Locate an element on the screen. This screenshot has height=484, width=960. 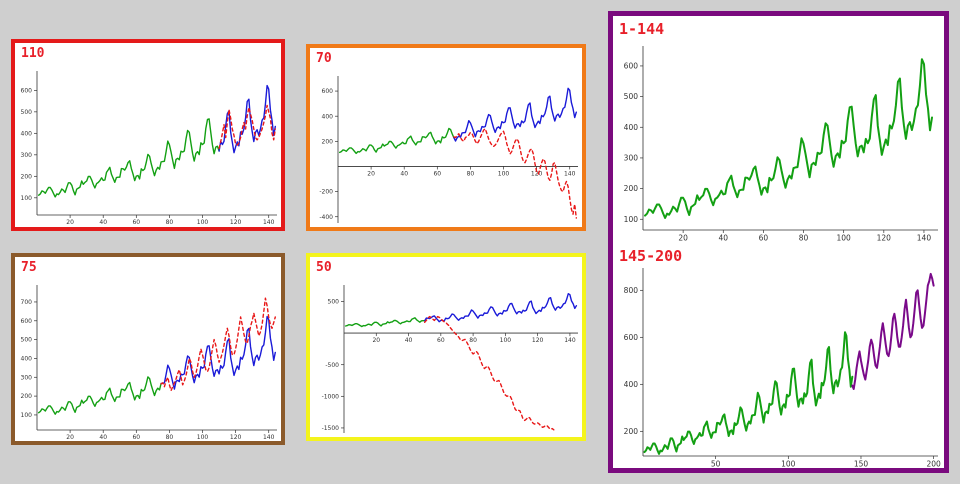
x-tick-label: 150 is located at coordinates (861, 464).